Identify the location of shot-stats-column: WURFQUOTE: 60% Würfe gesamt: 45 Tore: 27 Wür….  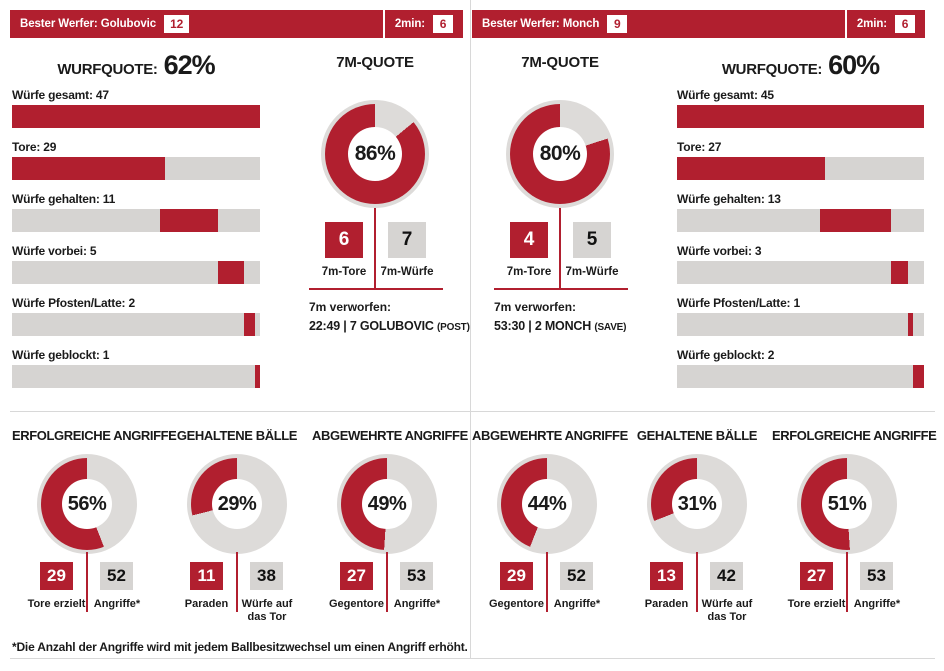
(800, 225).